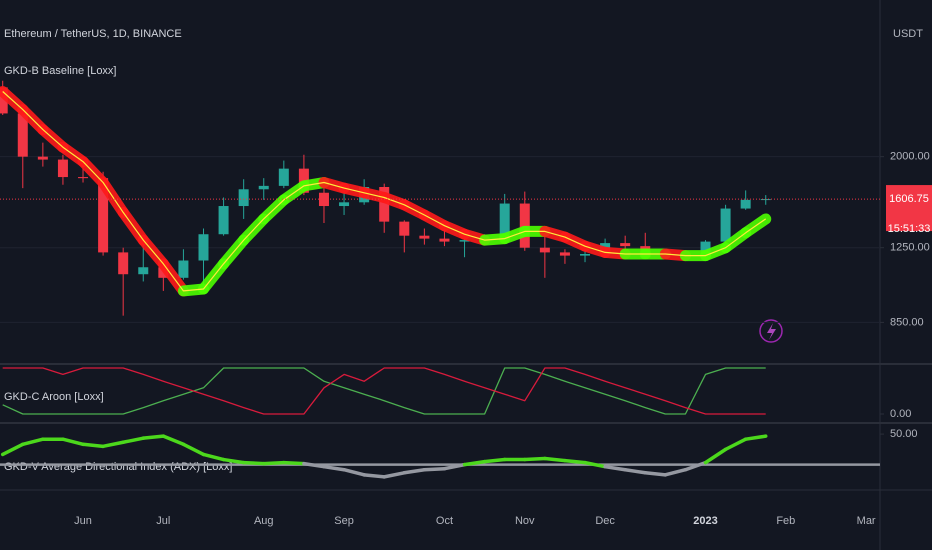 This screenshot has width=932, height=550. I want to click on x-tick-label: Jun, so click(83, 521).